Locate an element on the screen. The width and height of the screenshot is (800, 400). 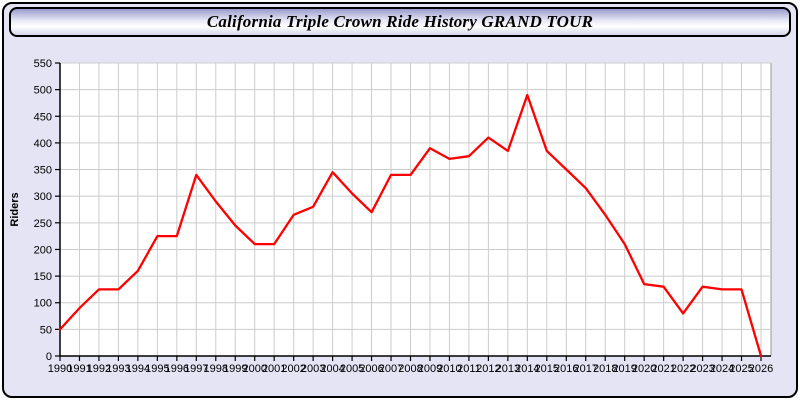
x-axis-tick-label: 1992 is located at coordinates (99, 369).